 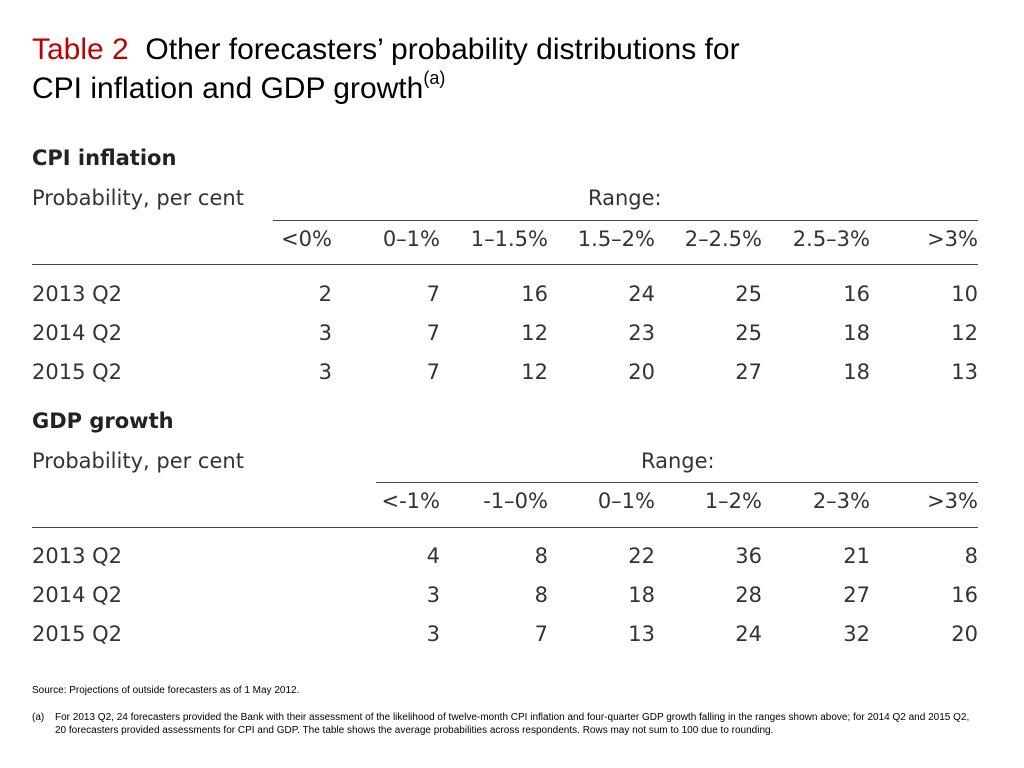 I want to click on gdp-table-cell: 18, so click(x=641, y=595).